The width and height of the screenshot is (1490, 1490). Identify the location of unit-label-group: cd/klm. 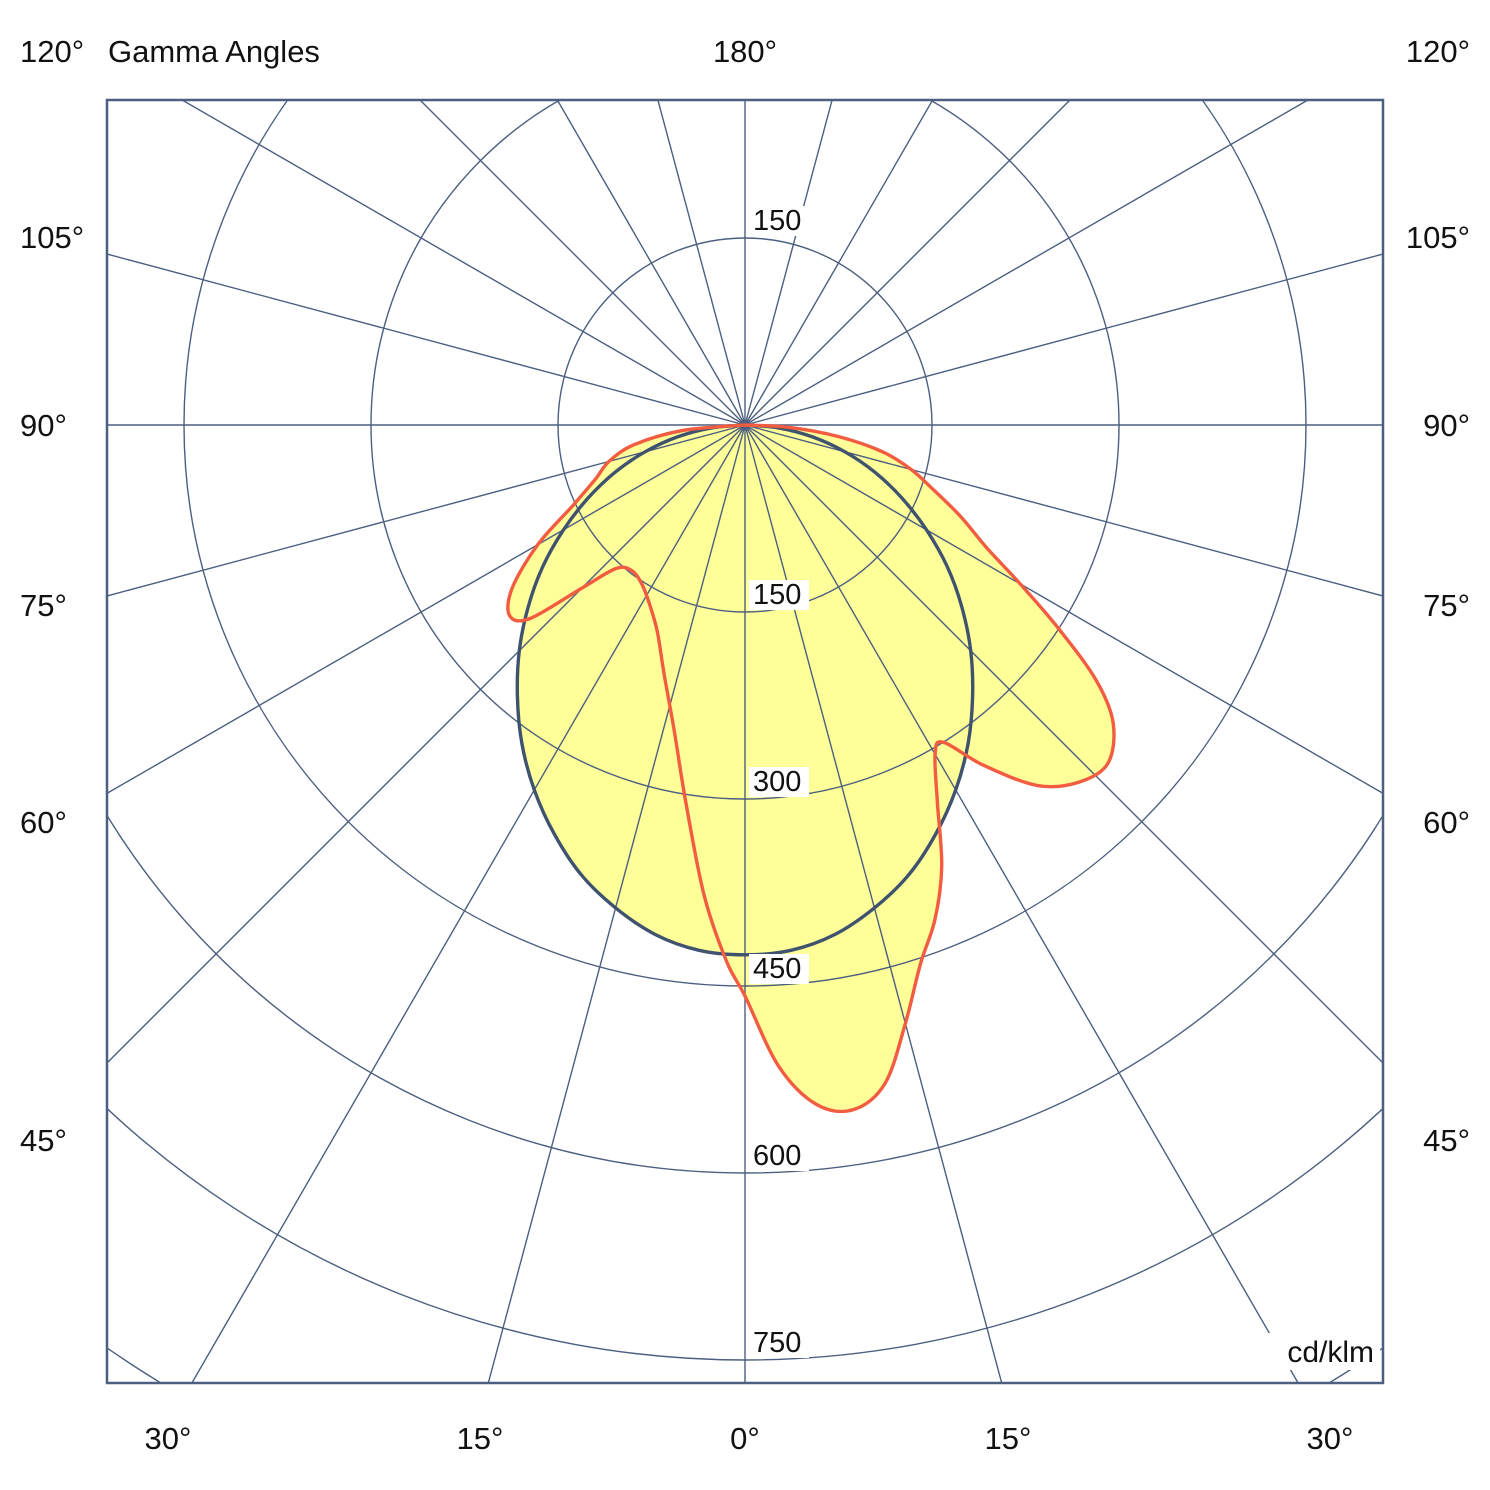
(1310, 1351).